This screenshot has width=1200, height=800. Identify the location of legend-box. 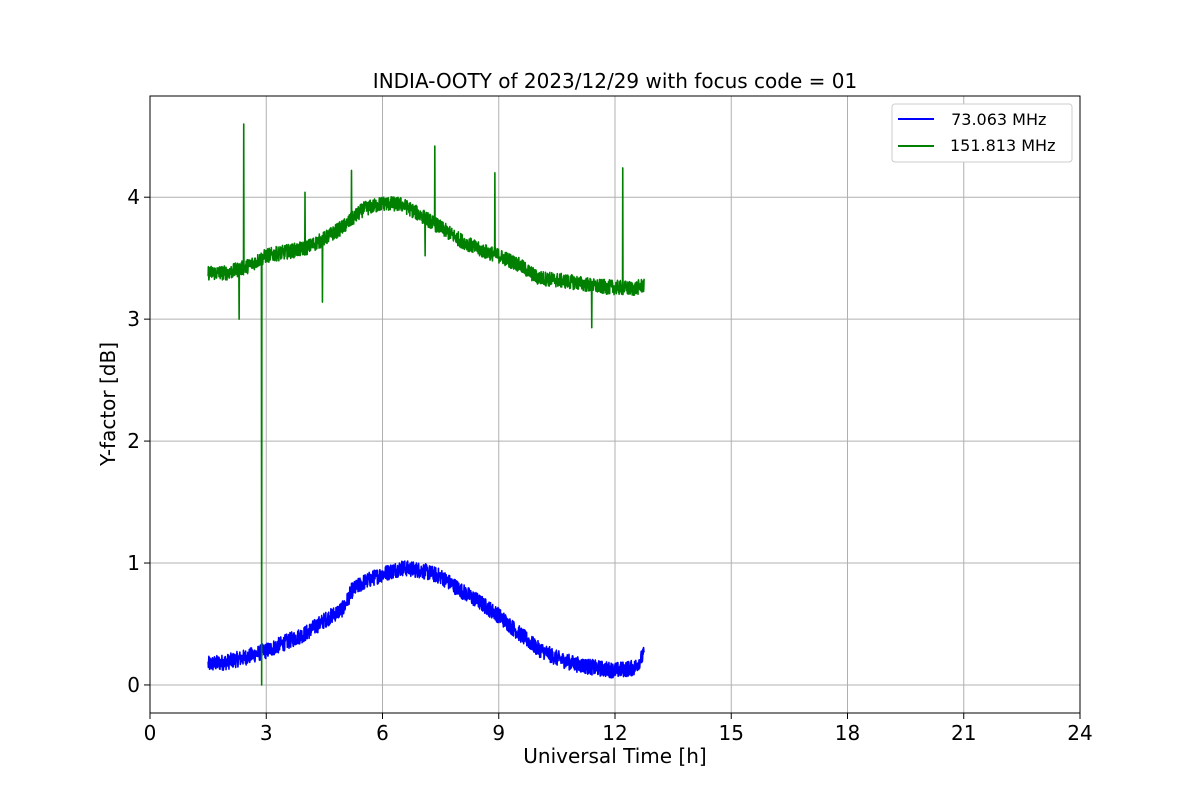
(982, 133).